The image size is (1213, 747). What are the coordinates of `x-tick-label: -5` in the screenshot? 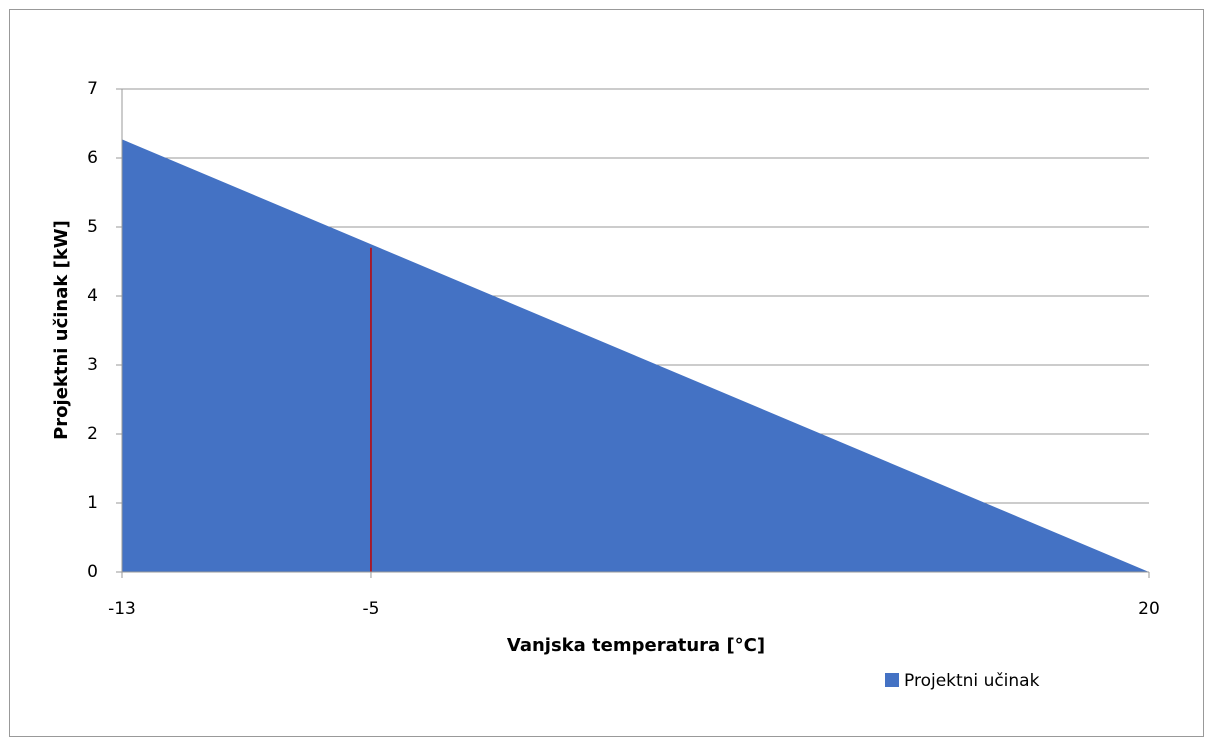 It's located at (370, 609).